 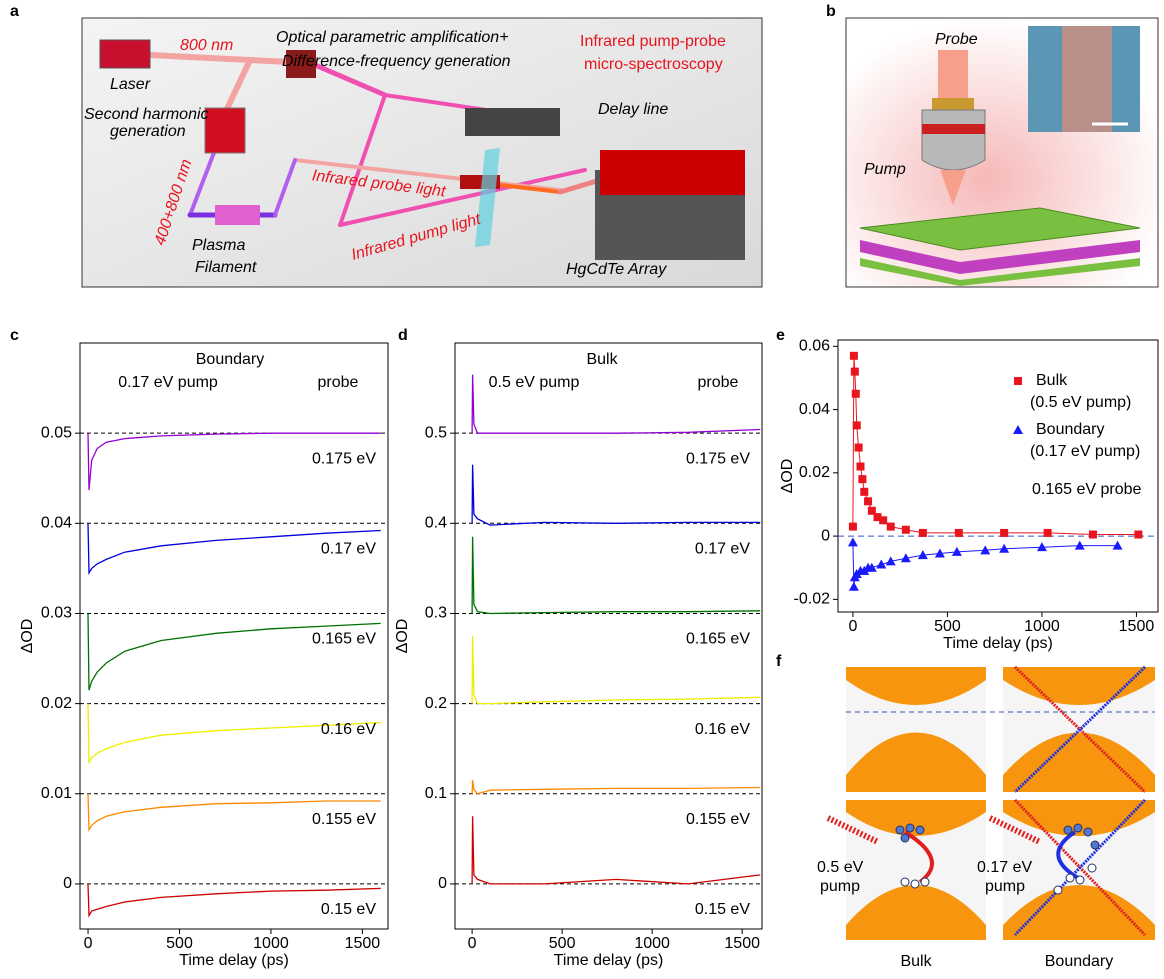 What do you see at coordinates (718, 819) in the screenshot?
I see `series-label: 0.155 eV` at bounding box center [718, 819].